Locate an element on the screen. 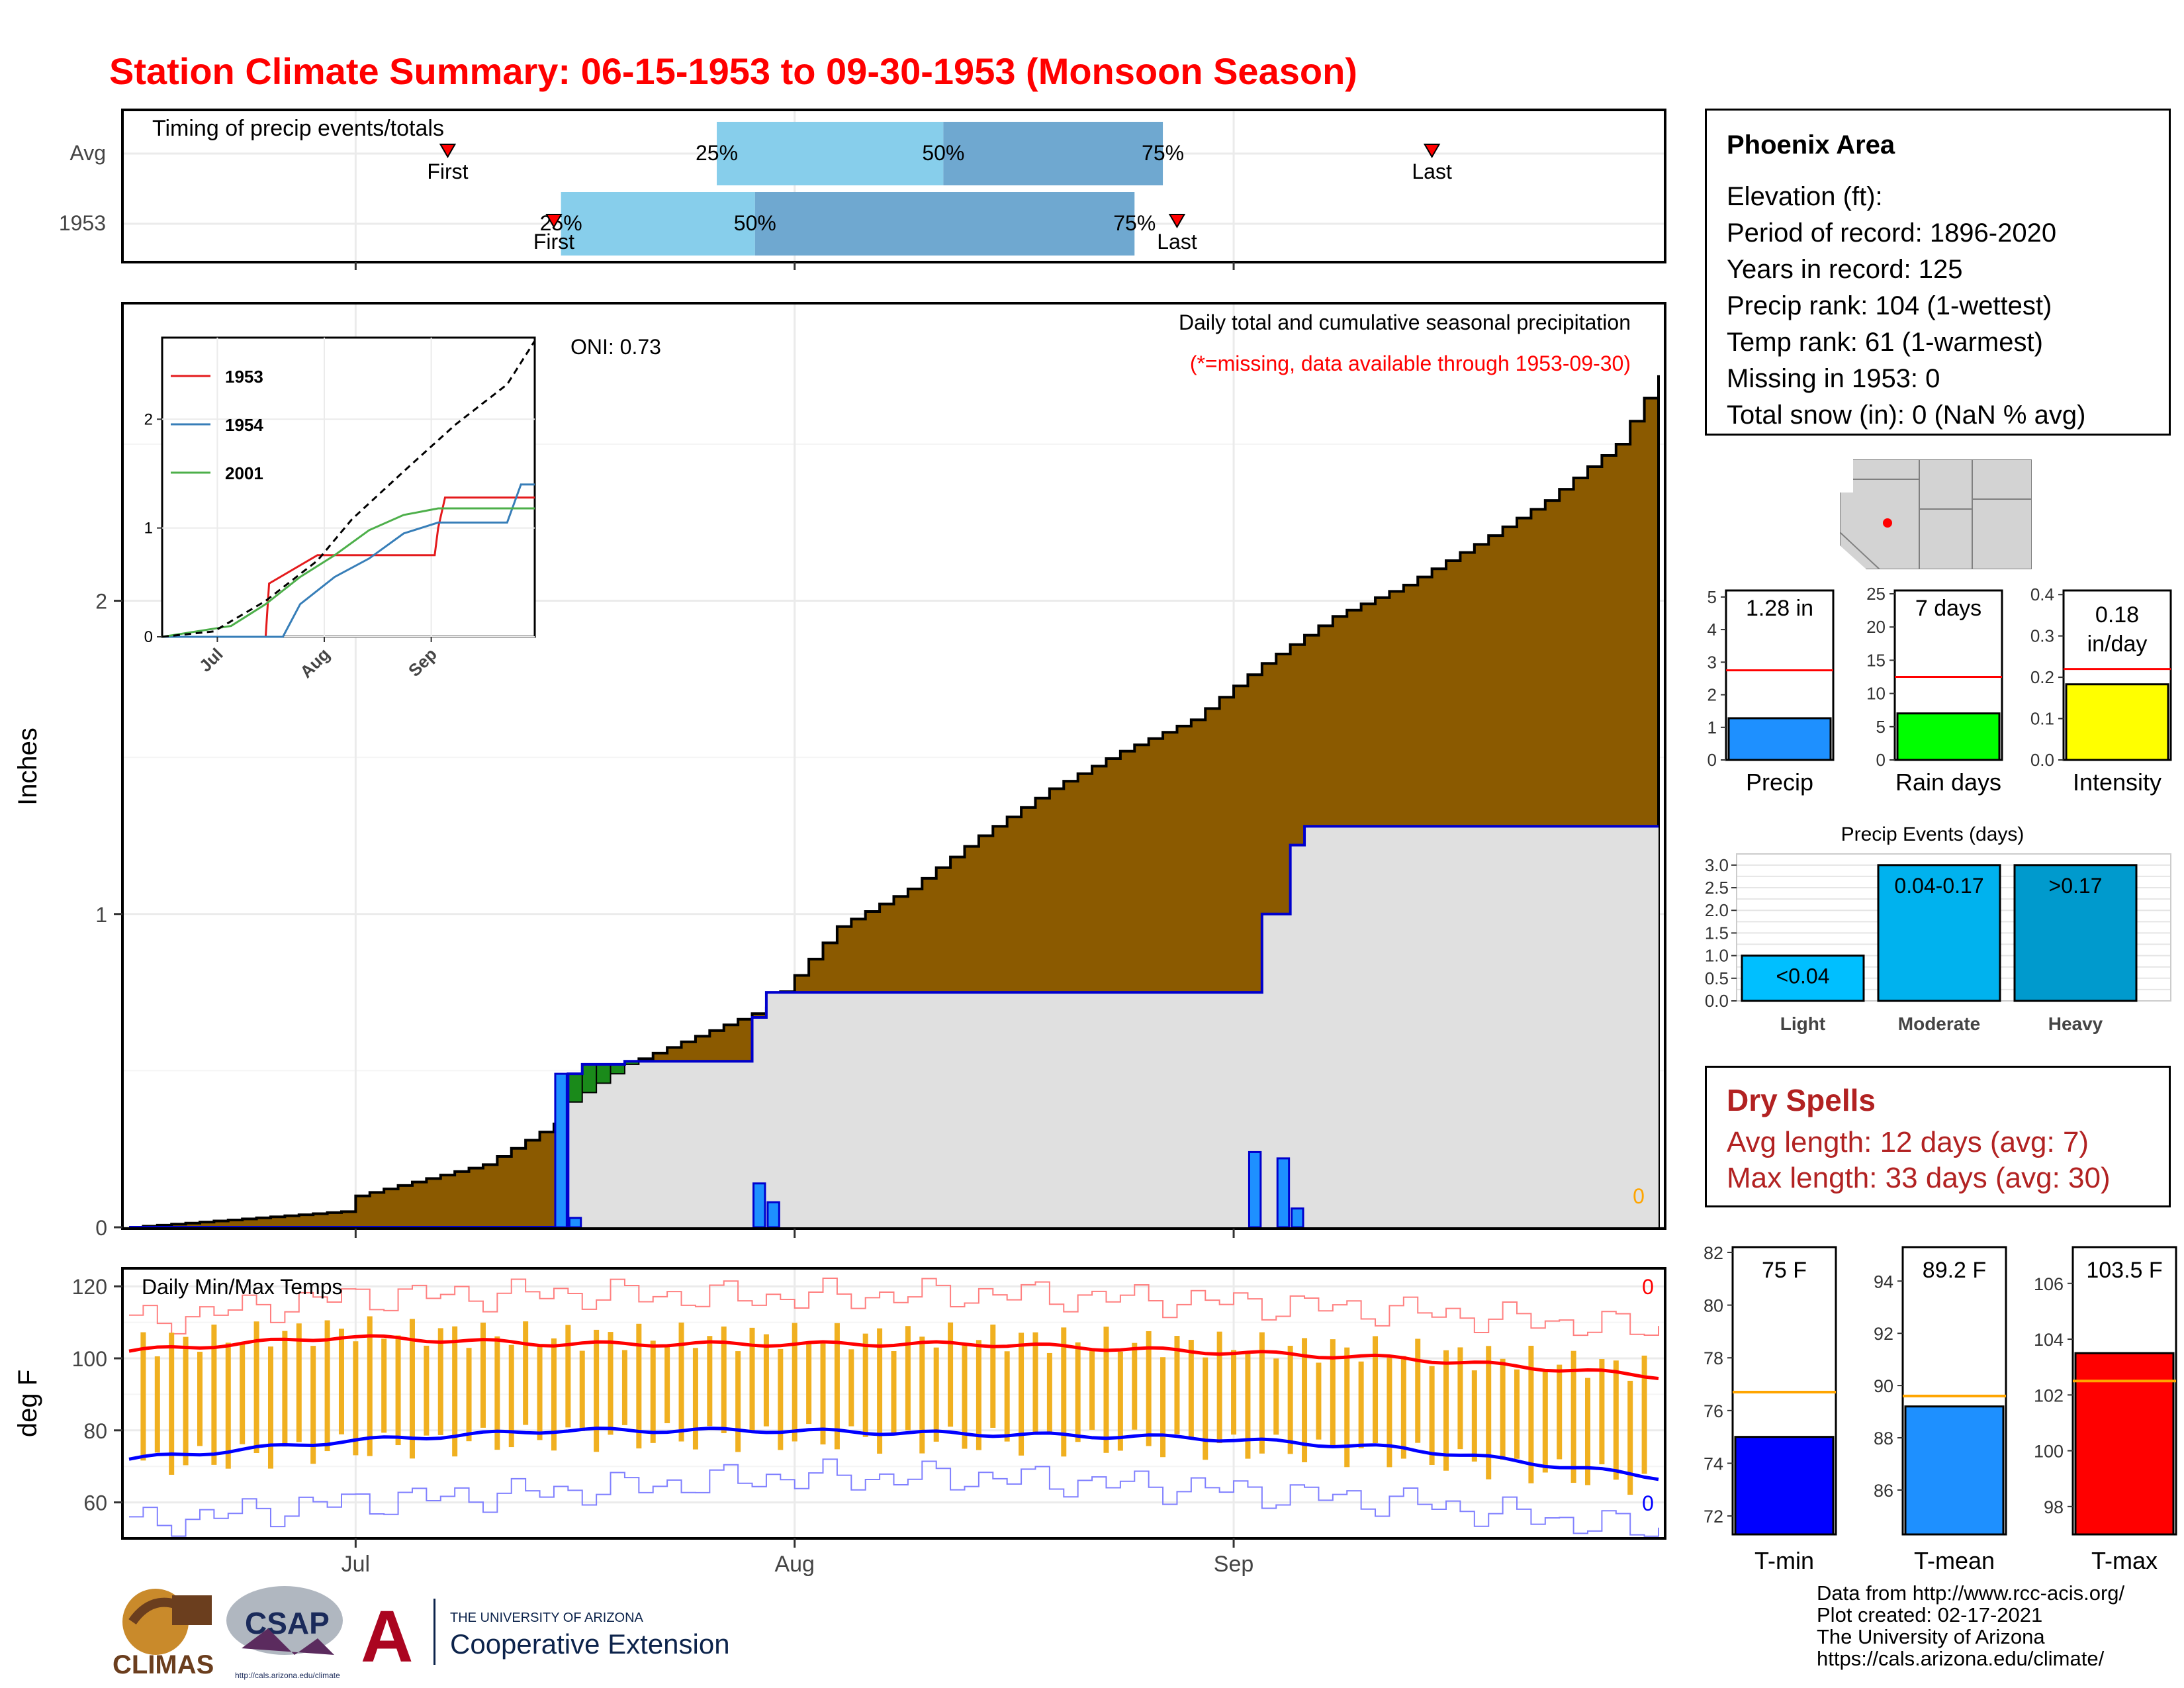  mini-ytick-label: 3 is located at coordinates (1712, 662).